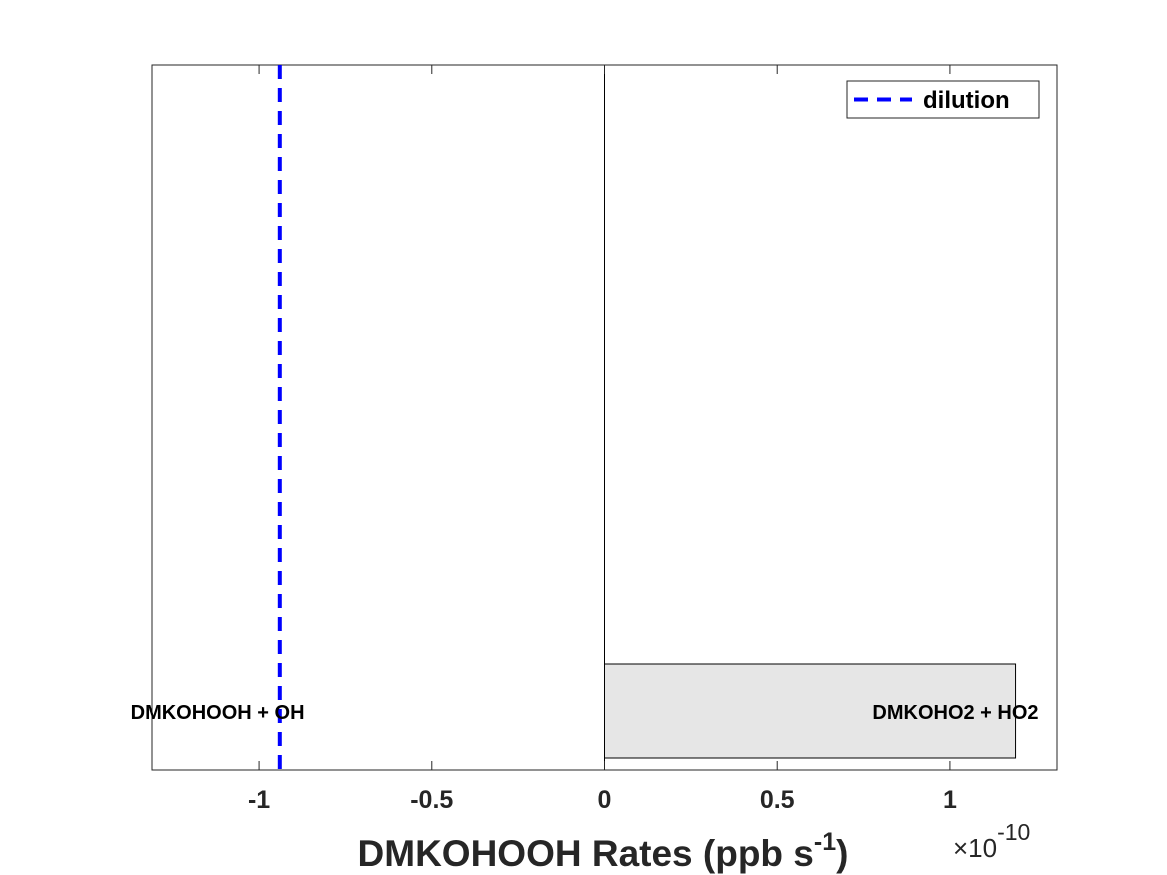  Describe the element at coordinates (605, 800) in the screenshot. I see `x-tick-label: 0` at that location.